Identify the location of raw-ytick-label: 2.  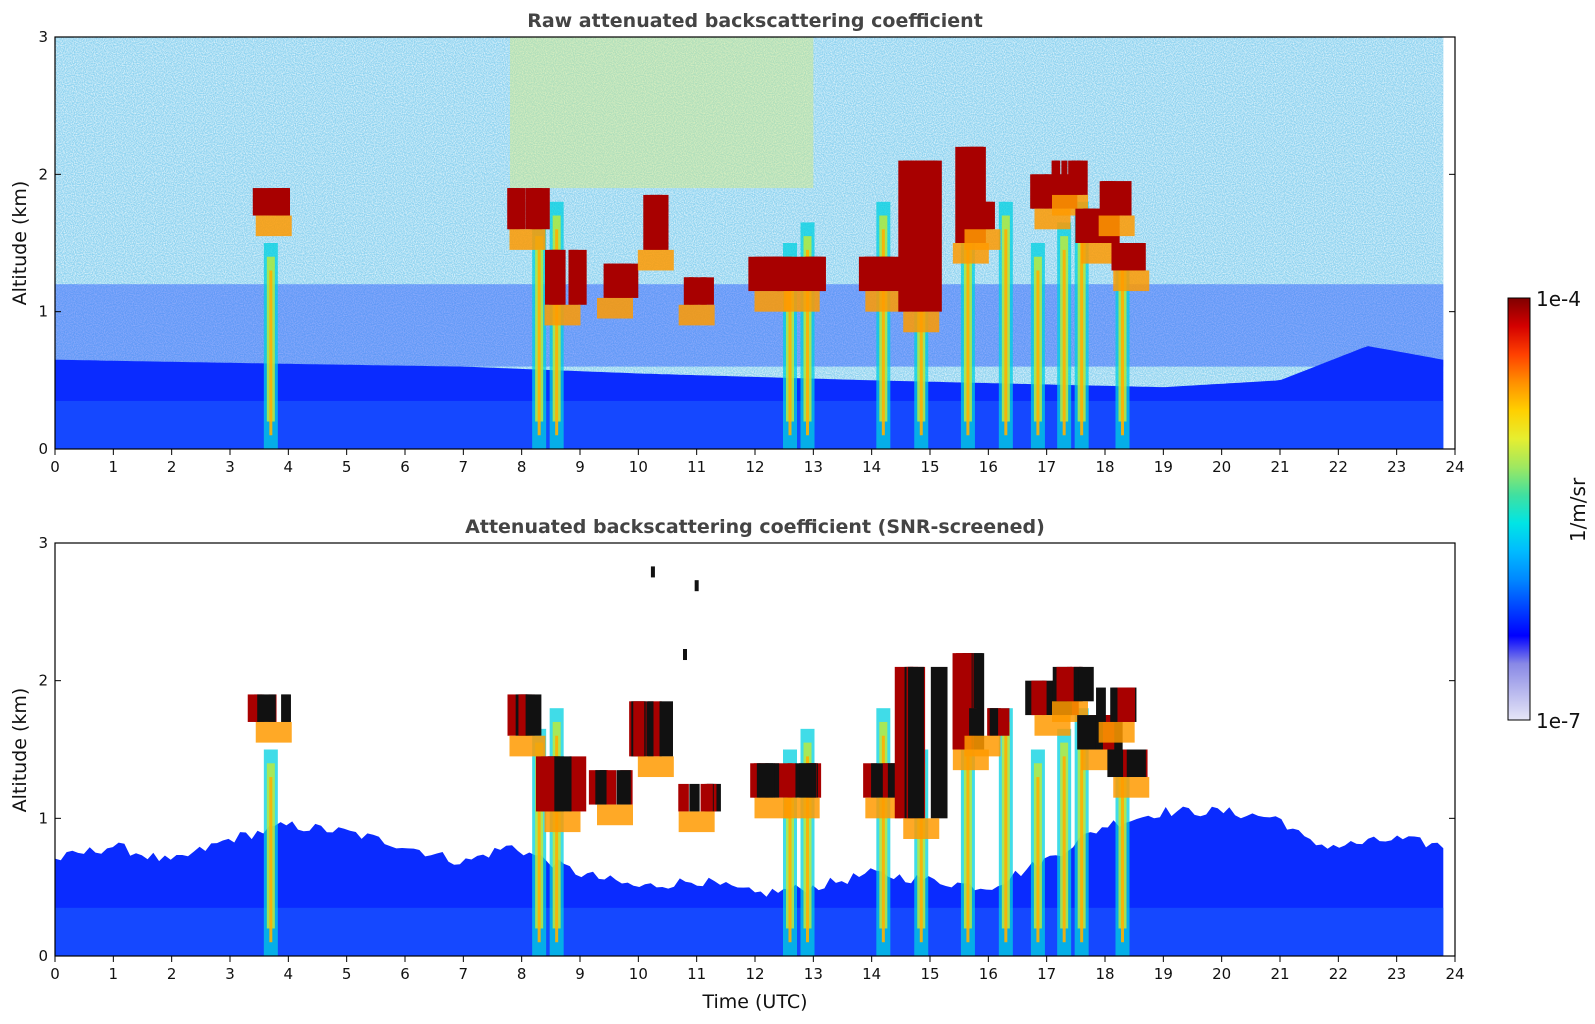
(43, 174).